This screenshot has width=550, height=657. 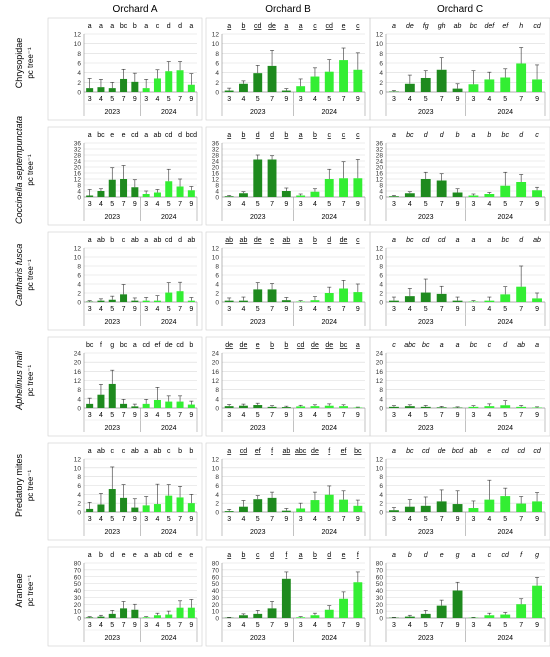 What do you see at coordinates (78, 570) in the screenshot?
I see `y-tick-label: 70` at bounding box center [78, 570].